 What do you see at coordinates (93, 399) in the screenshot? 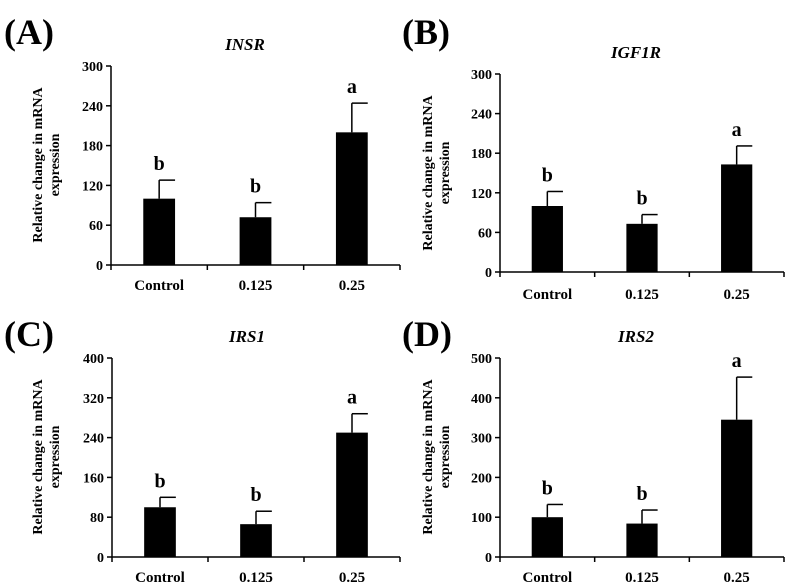
I see `y-tick-label: 320` at bounding box center [93, 399].